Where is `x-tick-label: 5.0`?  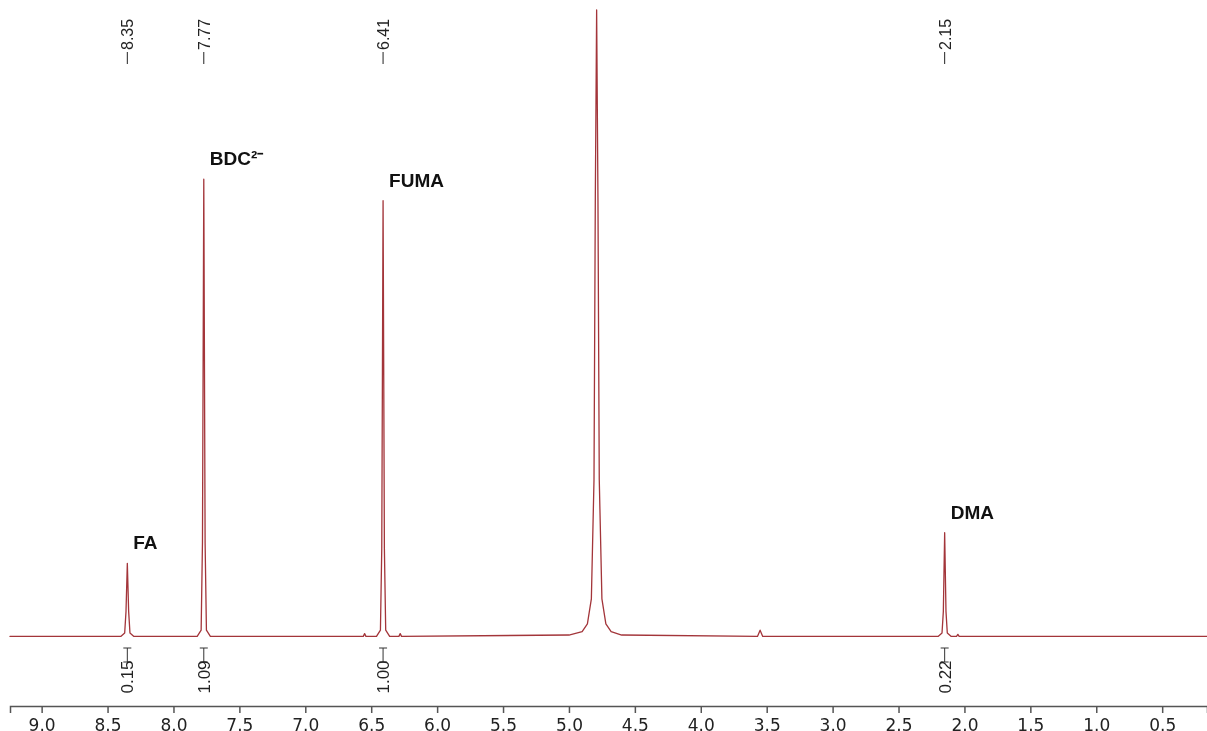
x-tick-label: 5.0 is located at coordinates (569, 723).